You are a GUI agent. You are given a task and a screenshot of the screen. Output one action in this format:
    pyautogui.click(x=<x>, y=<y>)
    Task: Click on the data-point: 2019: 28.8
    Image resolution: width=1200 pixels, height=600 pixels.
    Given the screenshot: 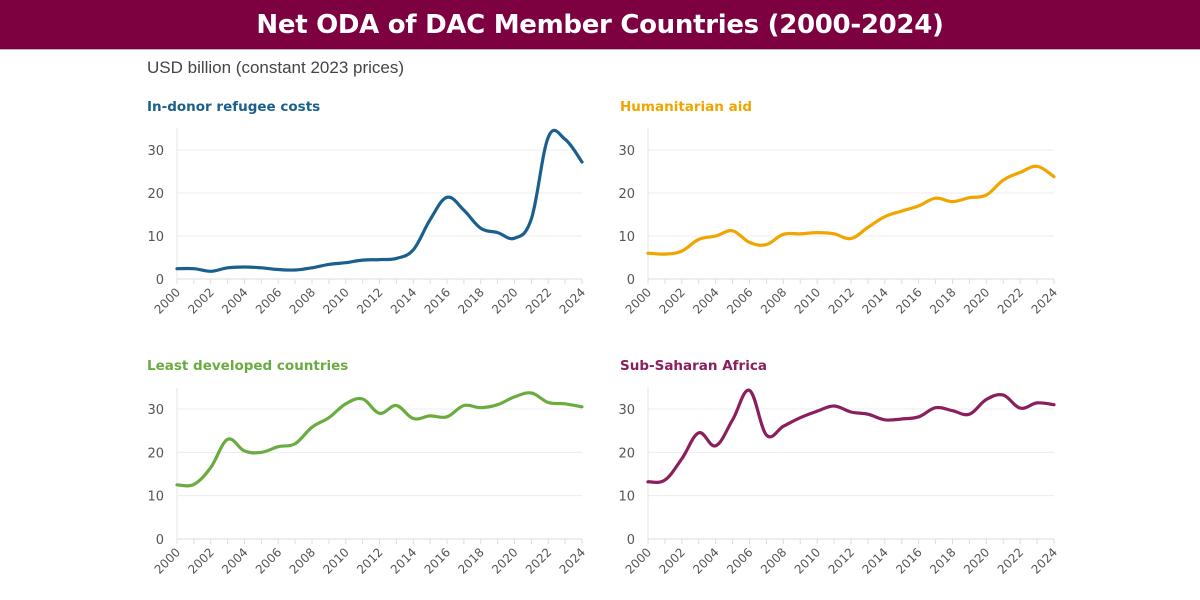 What is the action you would take?
    pyautogui.click(x=969, y=414)
    